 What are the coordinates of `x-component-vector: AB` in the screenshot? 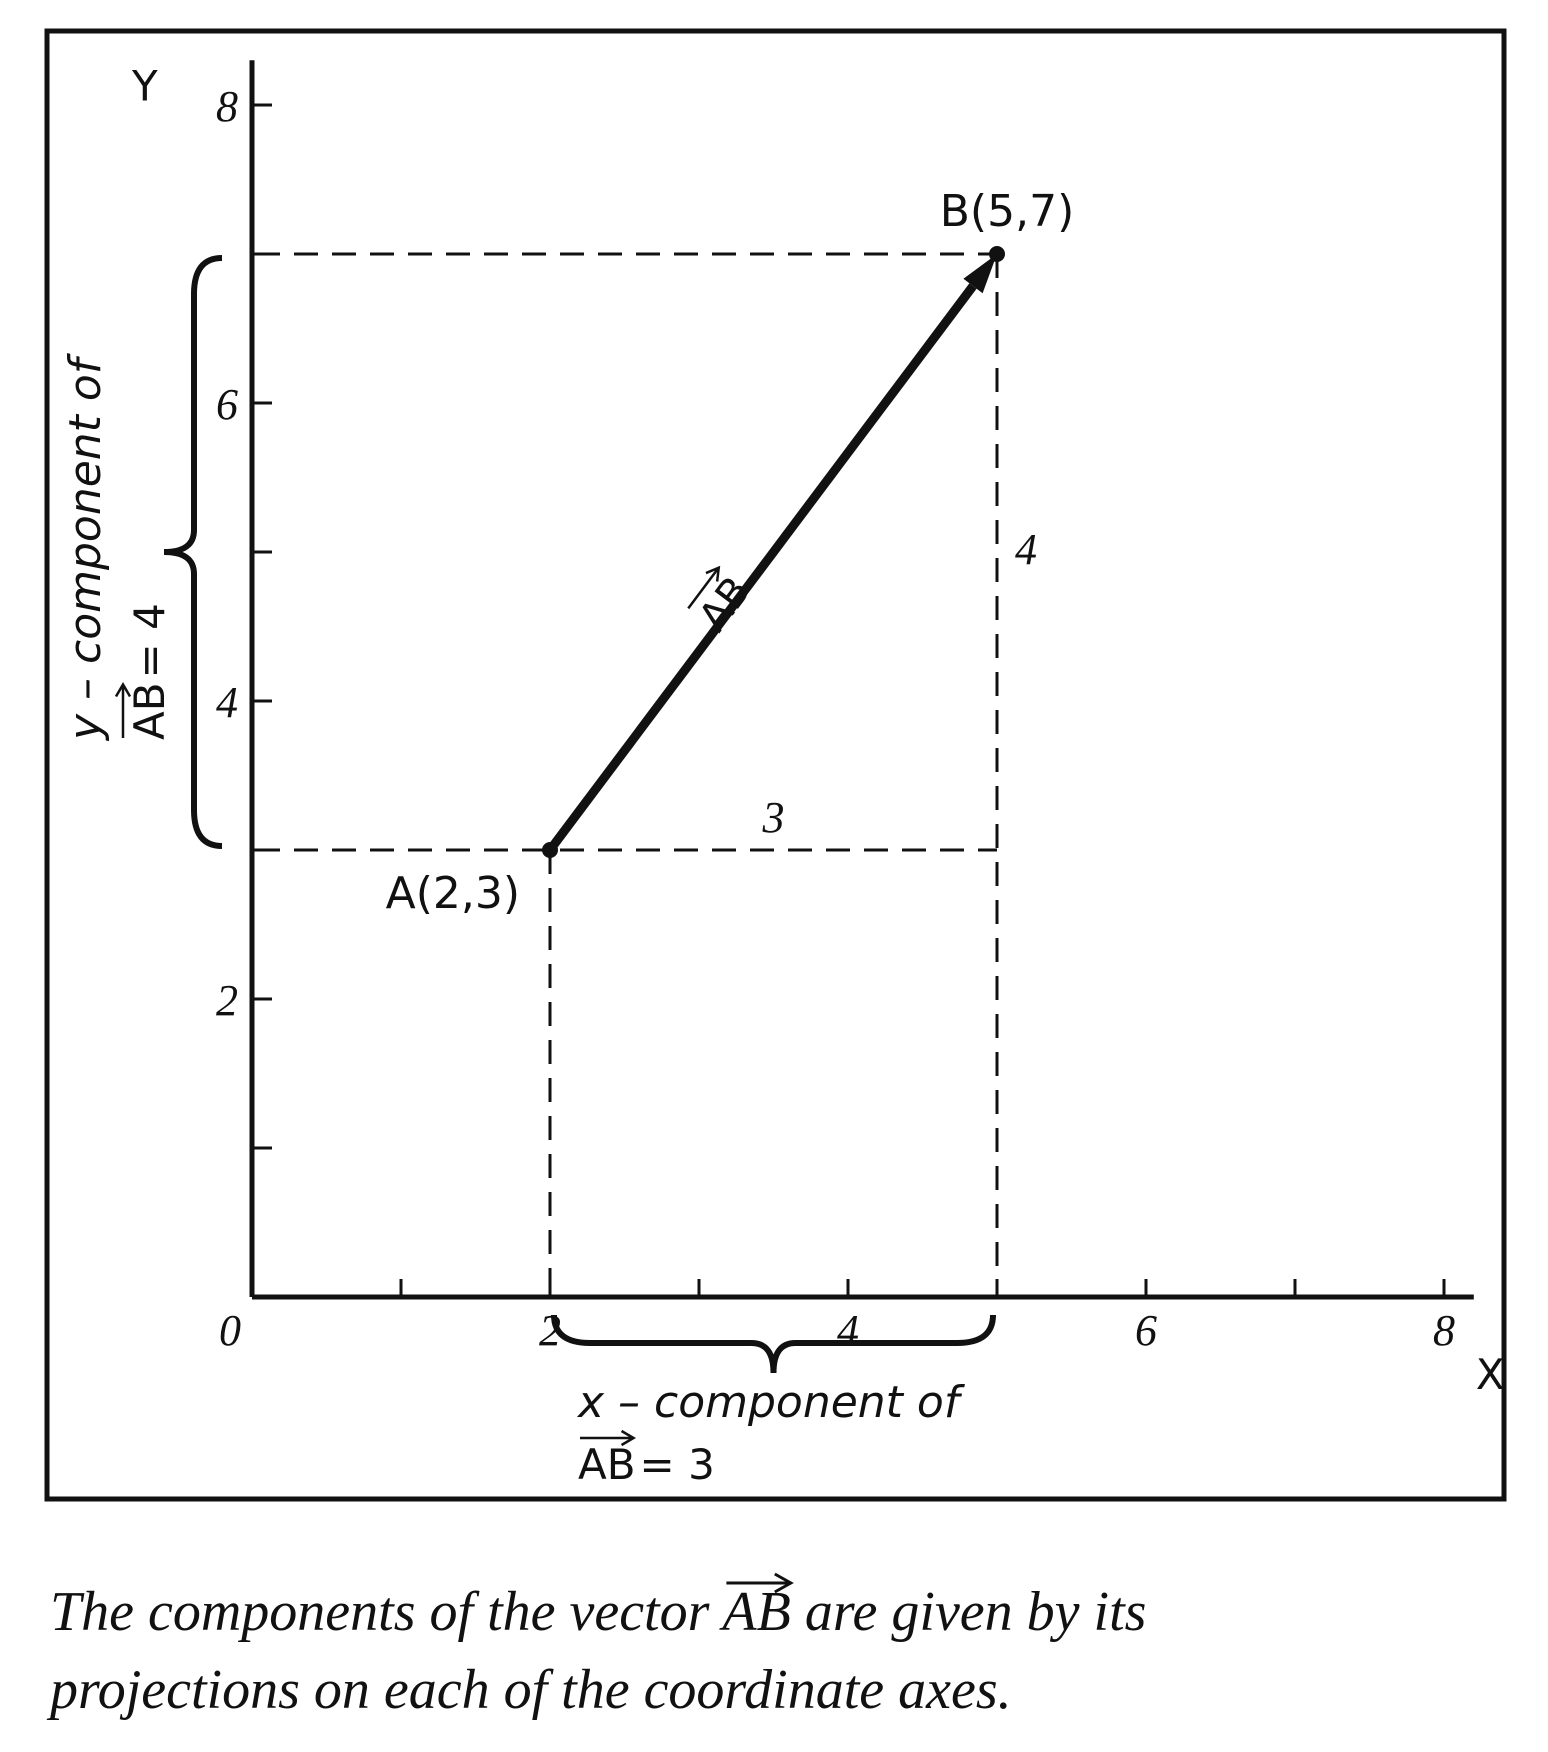 It's located at (607, 1464).